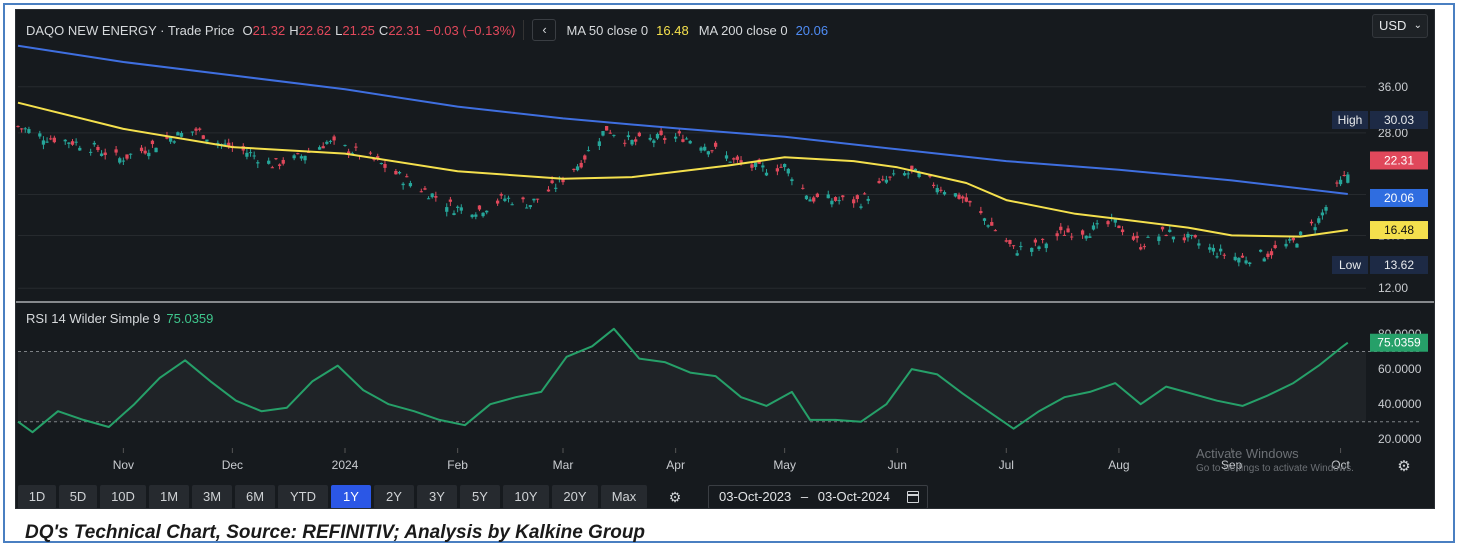 The height and width of the screenshot is (546, 1458). I want to click on x-tick-label: Jun, so click(897, 465).